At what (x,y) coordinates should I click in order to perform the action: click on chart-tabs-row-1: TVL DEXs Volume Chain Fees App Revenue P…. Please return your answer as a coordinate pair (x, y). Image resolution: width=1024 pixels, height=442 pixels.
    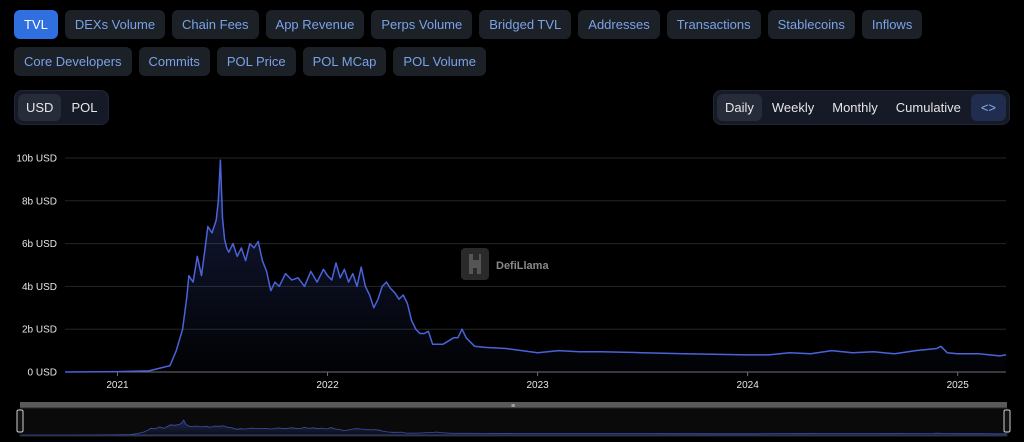
    Looking at the image, I should click on (468, 24).